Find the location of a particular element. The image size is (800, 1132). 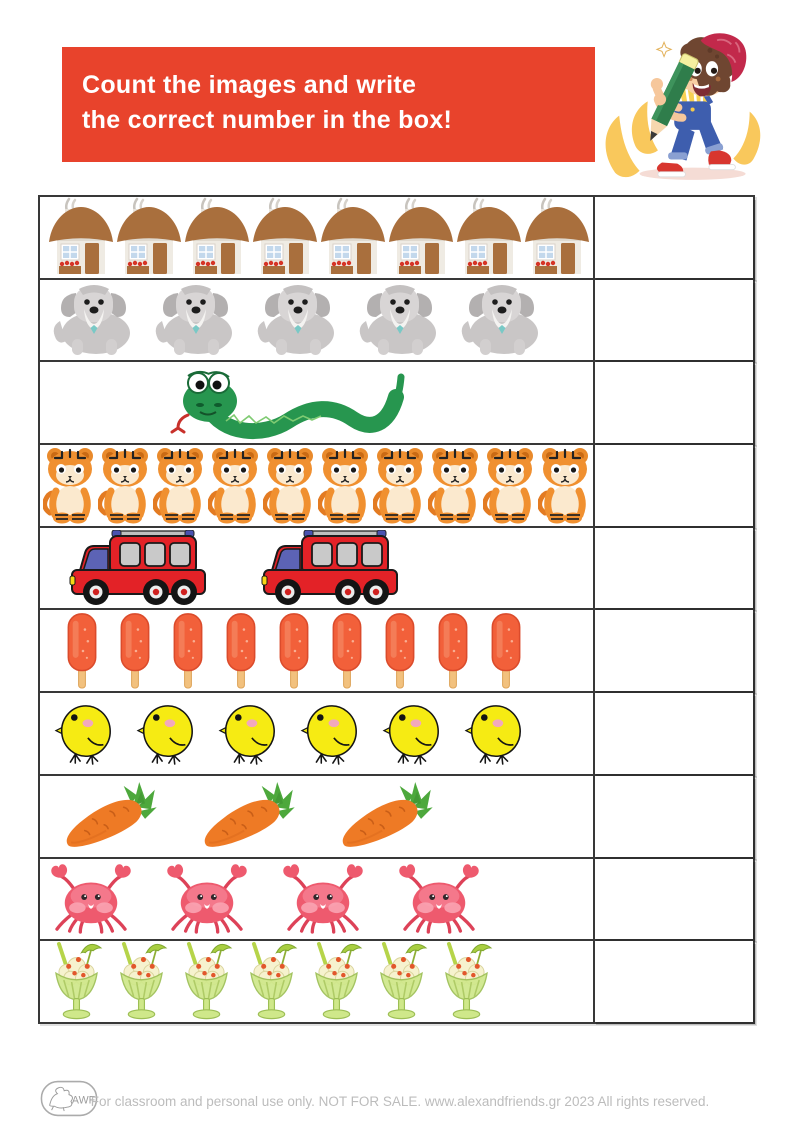

logo-text: AWF is located at coordinates (84, 1100).